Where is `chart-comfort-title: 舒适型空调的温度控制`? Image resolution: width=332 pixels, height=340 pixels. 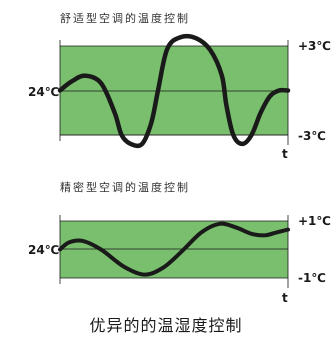
chart-comfort-title: 舒适型空调的温度控制 is located at coordinates (125, 18).